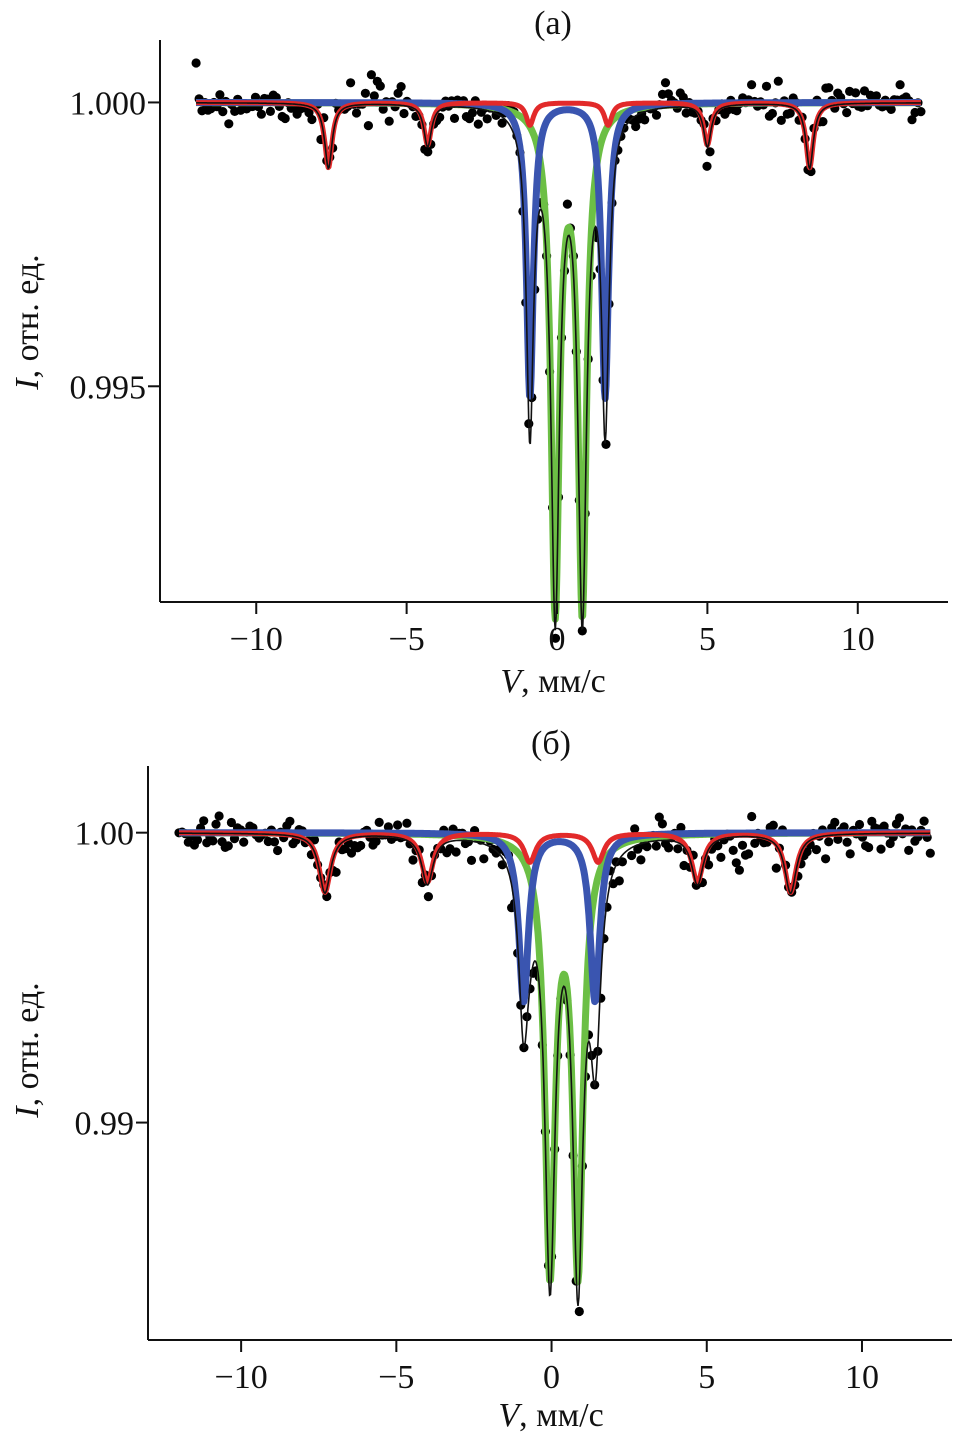  What do you see at coordinates (396, 1377) in the screenshot?
I see `panel-b-x-tick-label: −5` at bounding box center [396, 1377].